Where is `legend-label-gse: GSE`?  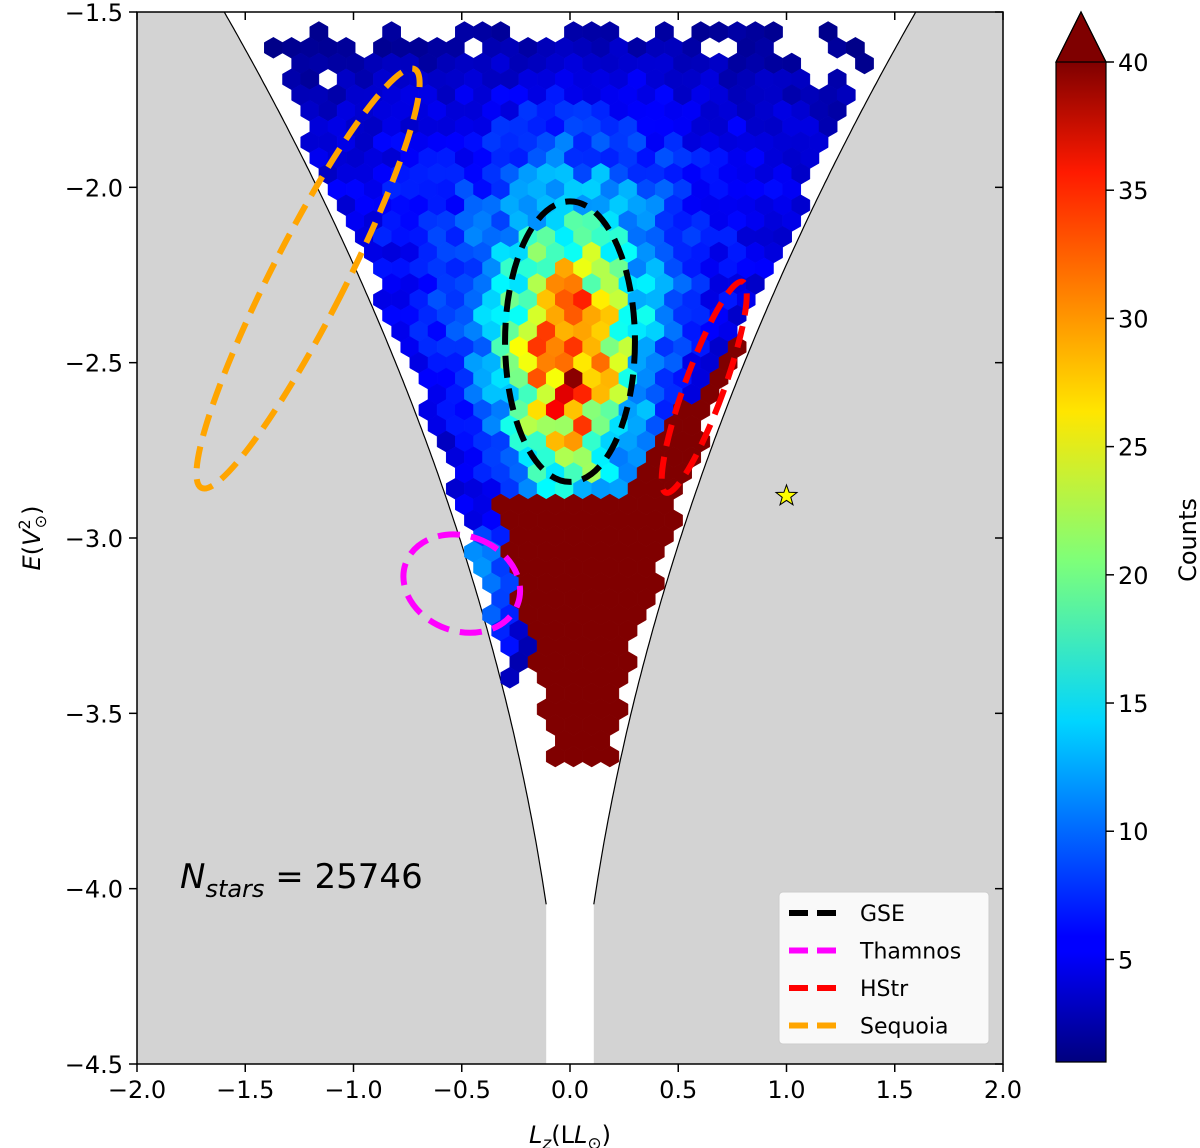 legend-label-gse: GSE is located at coordinates (882, 914).